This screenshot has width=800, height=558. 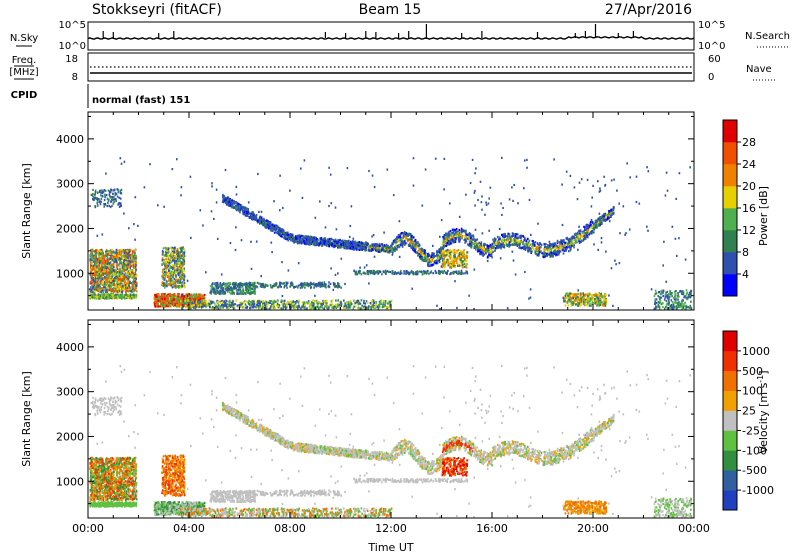 What do you see at coordinates (759, 69) in the screenshot?
I see `nave-label: Nave` at bounding box center [759, 69].